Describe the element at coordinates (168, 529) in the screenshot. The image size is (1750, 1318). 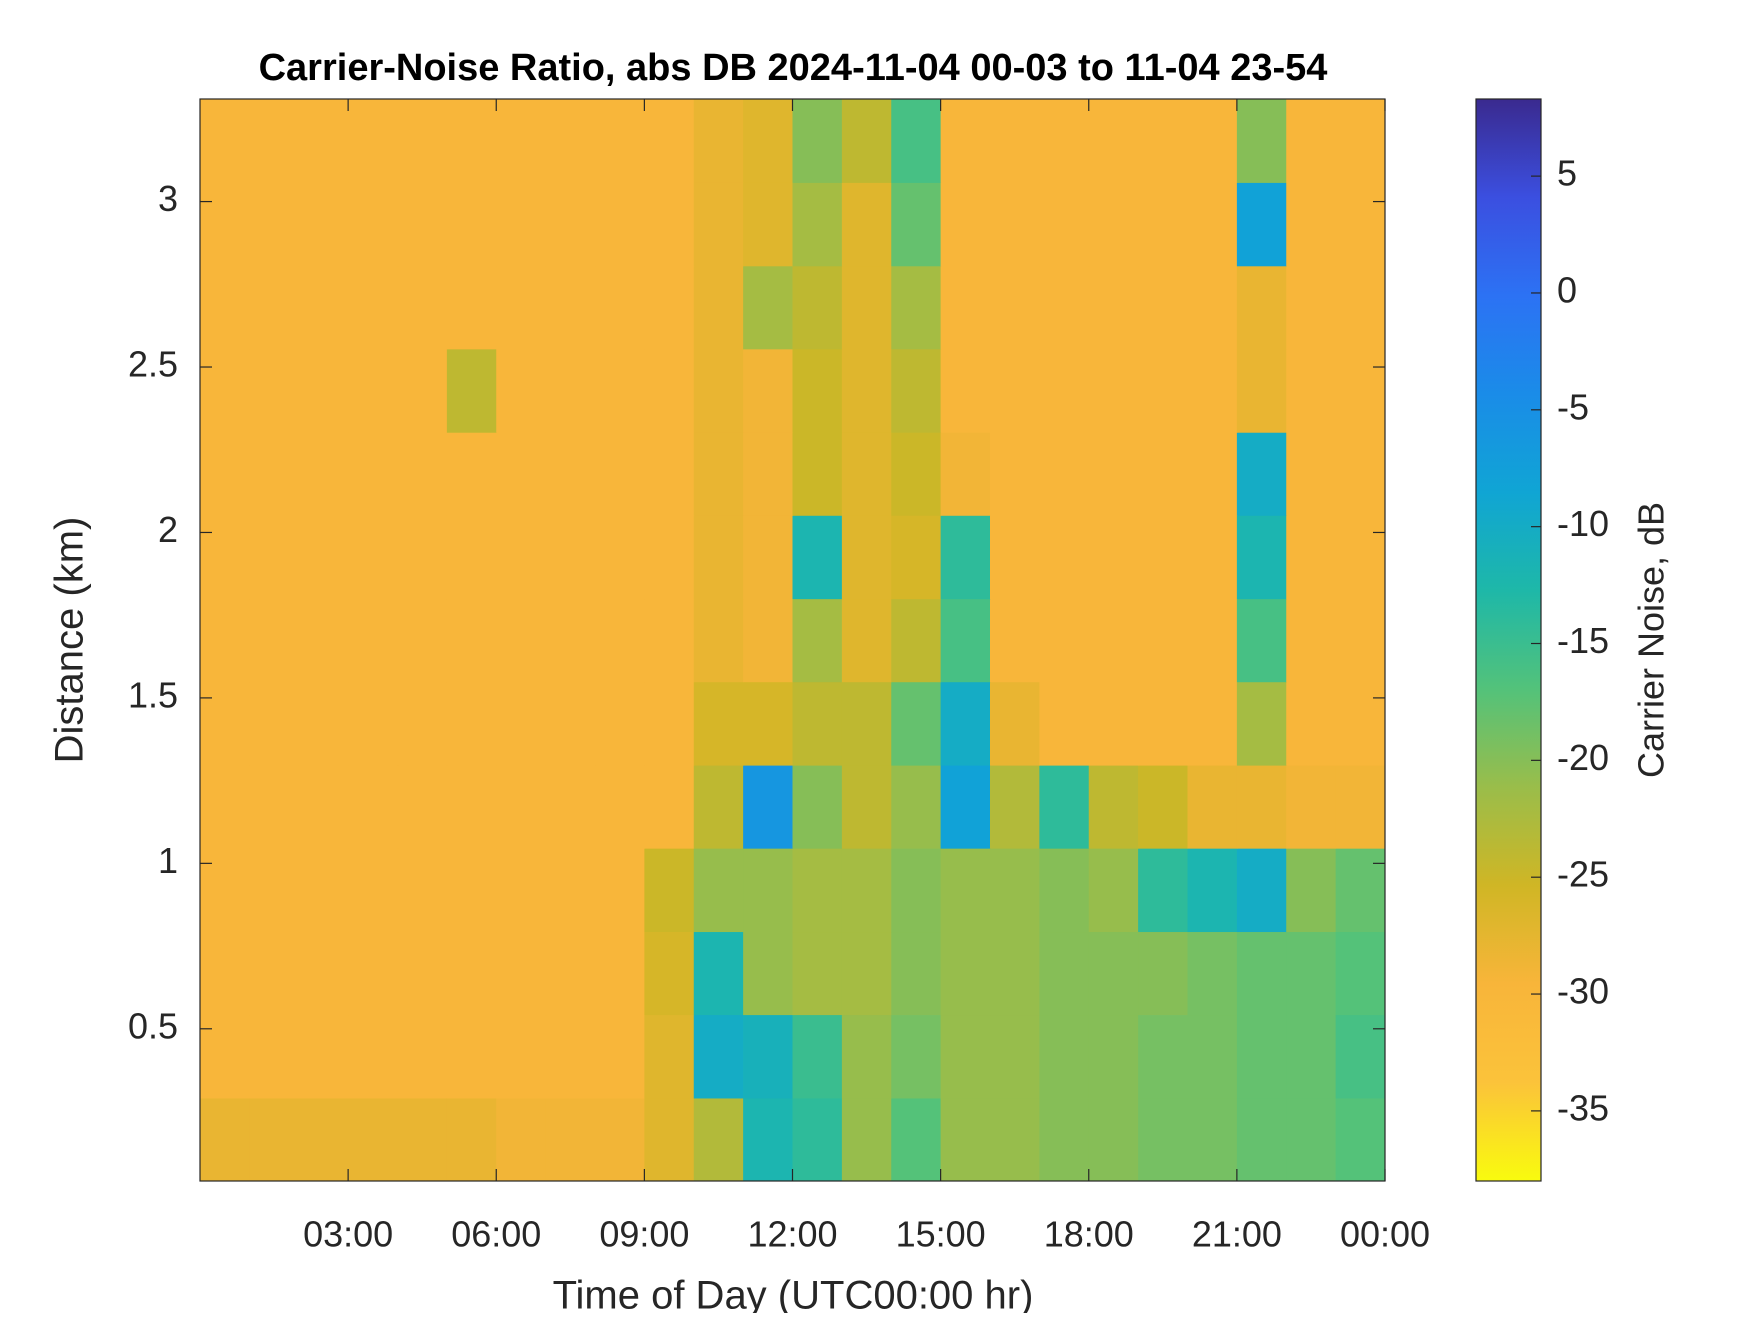
I see `y-tick-label: 2` at that location.